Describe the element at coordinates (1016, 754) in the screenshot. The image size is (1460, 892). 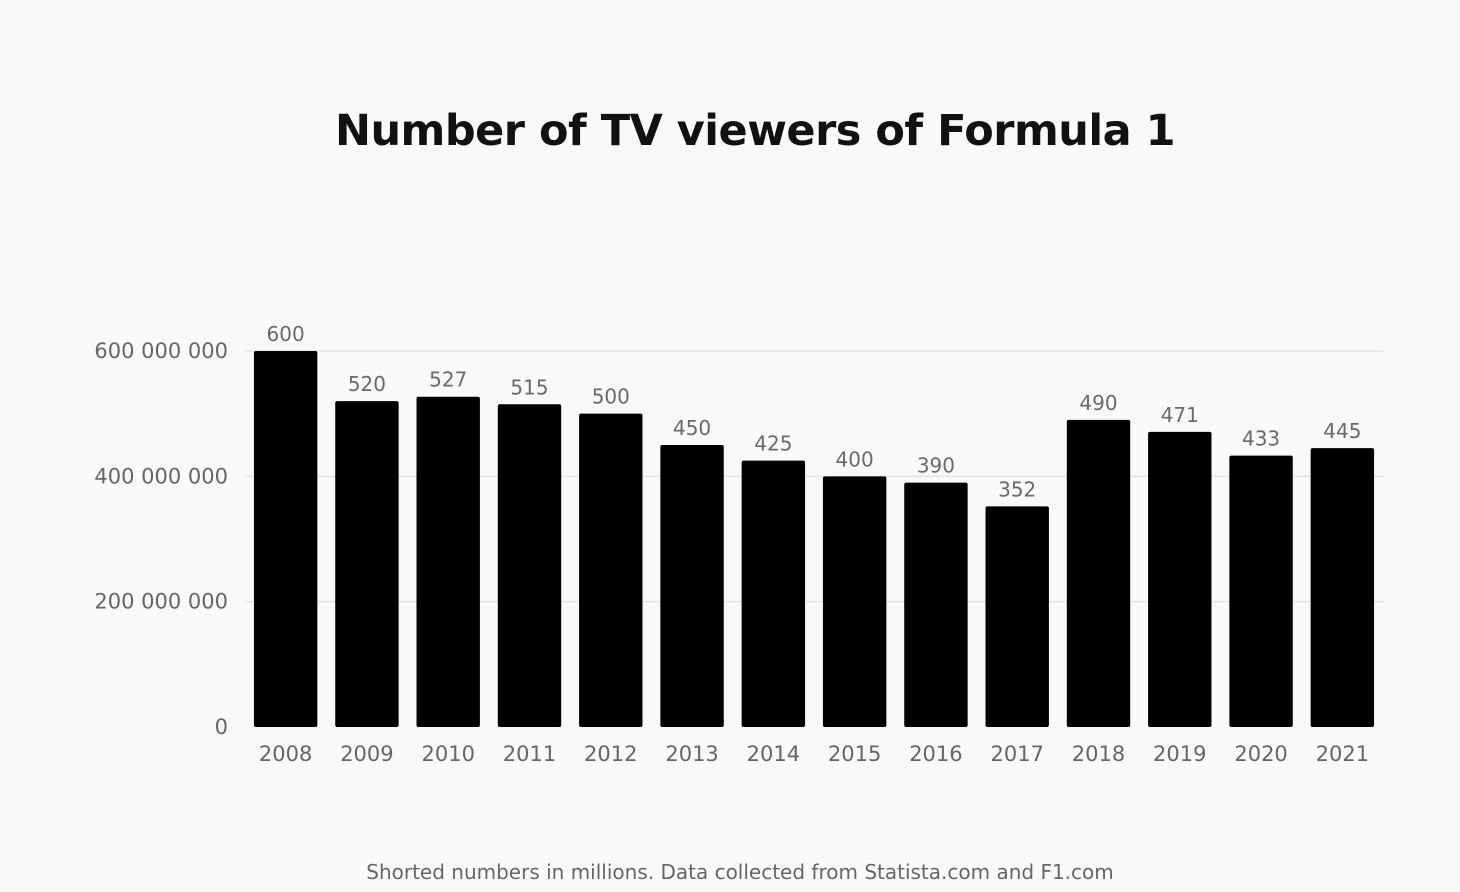
I see `x-tick-label: 2017` at that location.